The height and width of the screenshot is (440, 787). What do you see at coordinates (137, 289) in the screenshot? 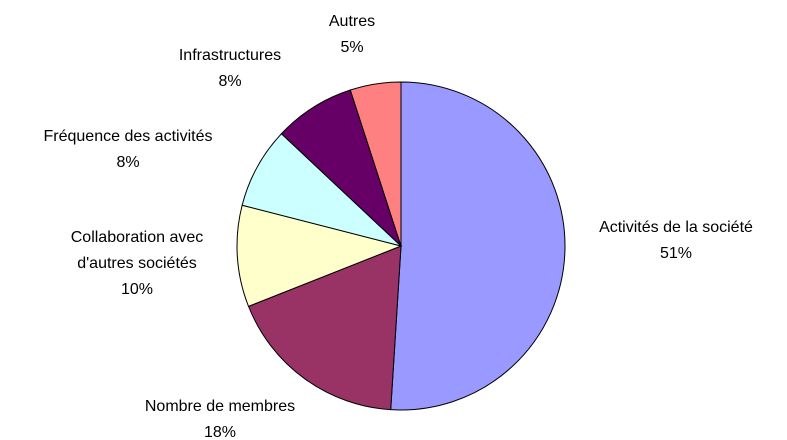
I see `value-label: 10%` at bounding box center [137, 289].